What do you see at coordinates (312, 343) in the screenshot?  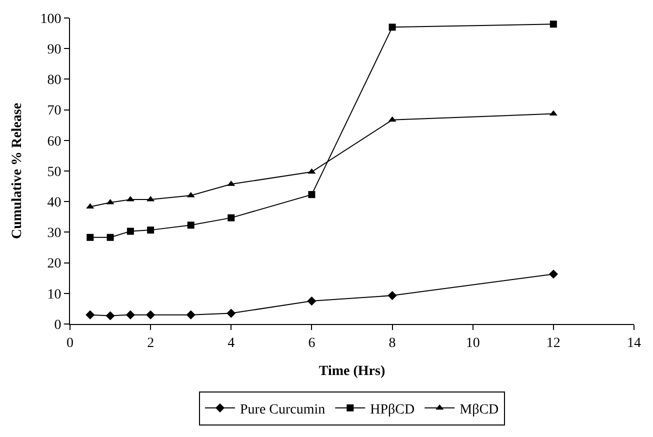 I see `x-tick-label: 6` at bounding box center [312, 343].